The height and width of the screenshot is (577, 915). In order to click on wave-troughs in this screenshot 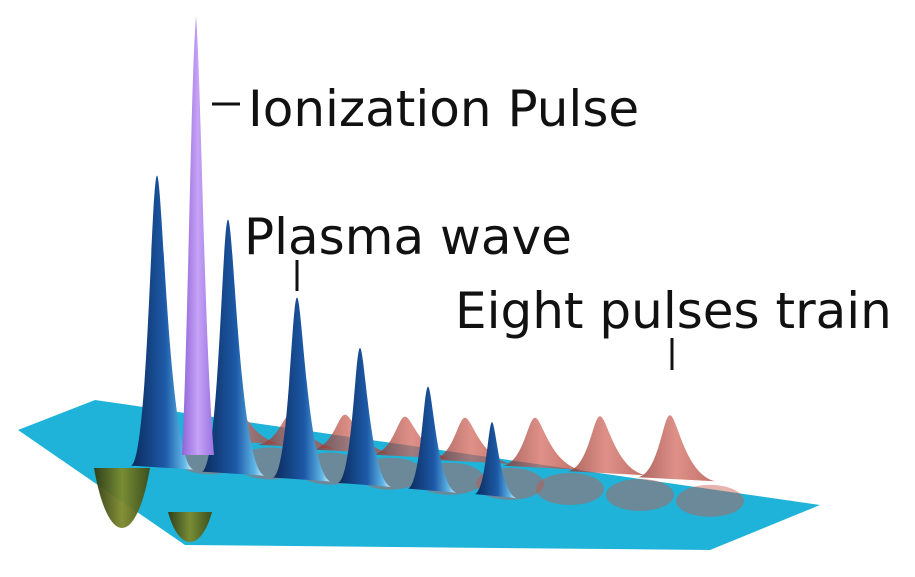, I will do `click(153, 505)`.